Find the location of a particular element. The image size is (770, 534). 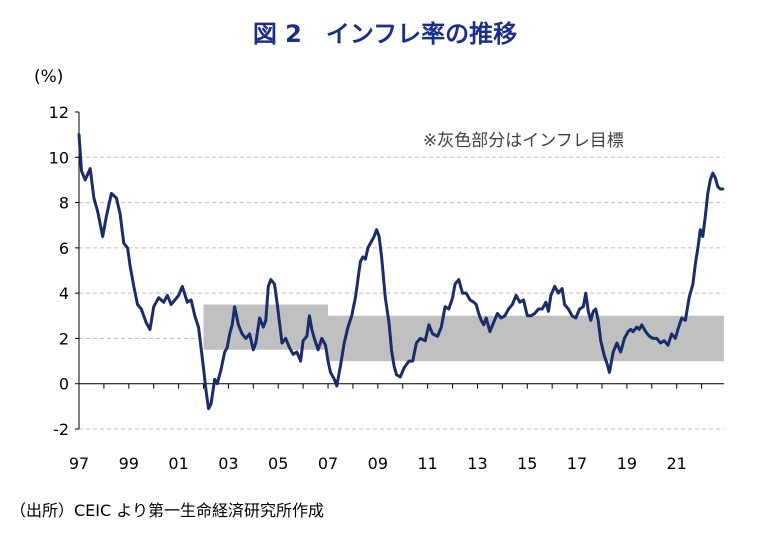

y-tick-label: 10 is located at coordinates (59, 157).